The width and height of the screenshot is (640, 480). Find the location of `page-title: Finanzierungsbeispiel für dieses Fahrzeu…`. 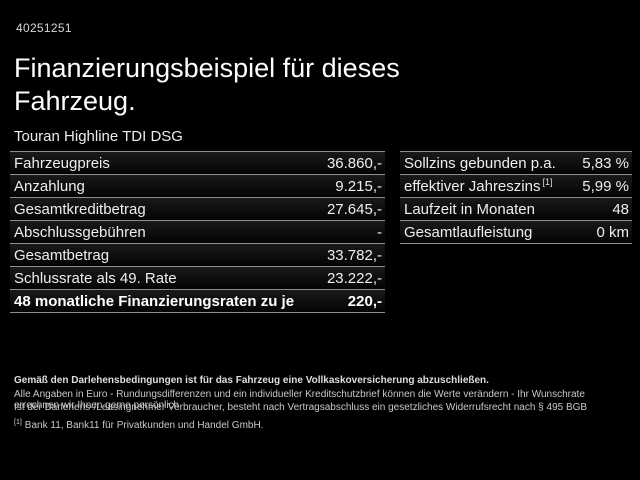

page-title: Finanzierungsbeispiel für dieses Fahrzeu… is located at coordinates (207, 84).